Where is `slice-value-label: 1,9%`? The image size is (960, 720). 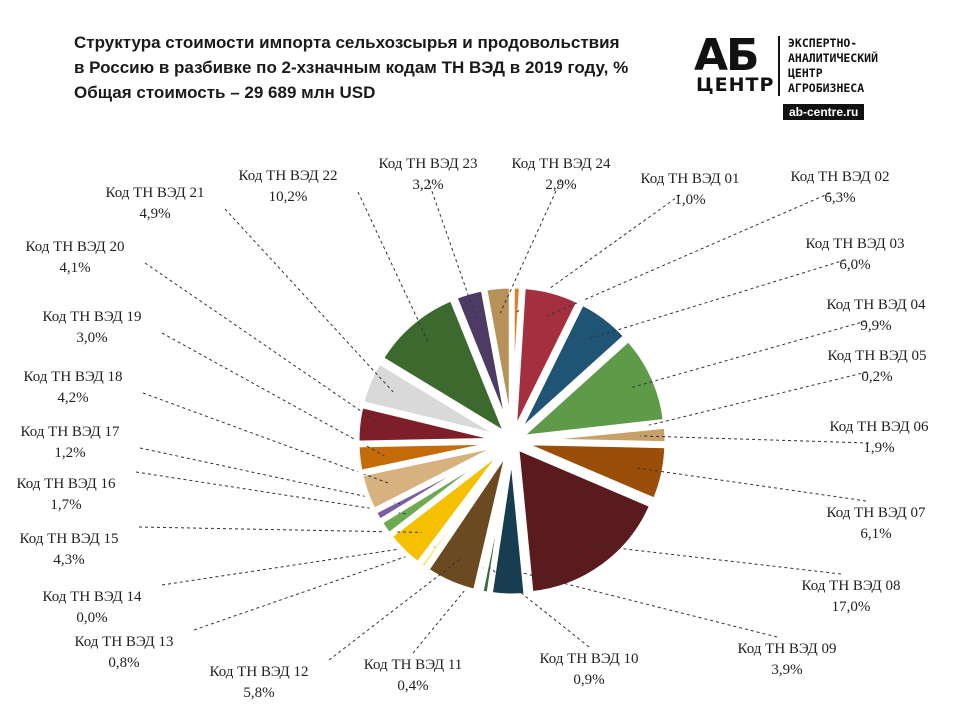
slice-value-label: 1,9% is located at coordinates (878, 448).